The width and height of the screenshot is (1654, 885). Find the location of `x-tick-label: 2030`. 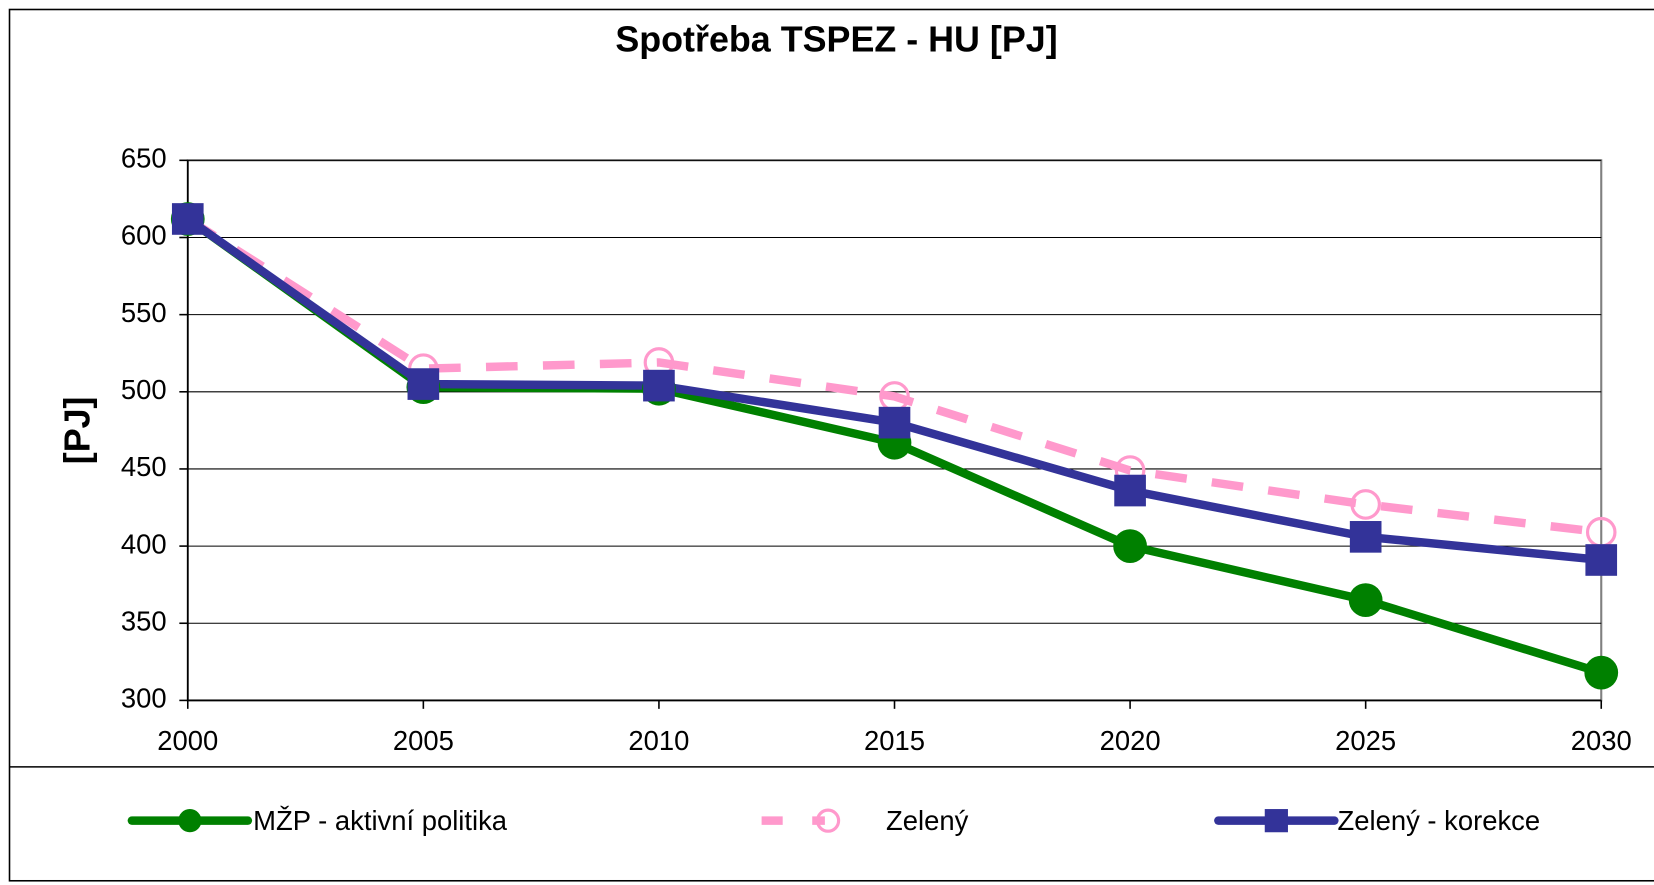

x-tick-label: 2030 is located at coordinates (1601, 740).